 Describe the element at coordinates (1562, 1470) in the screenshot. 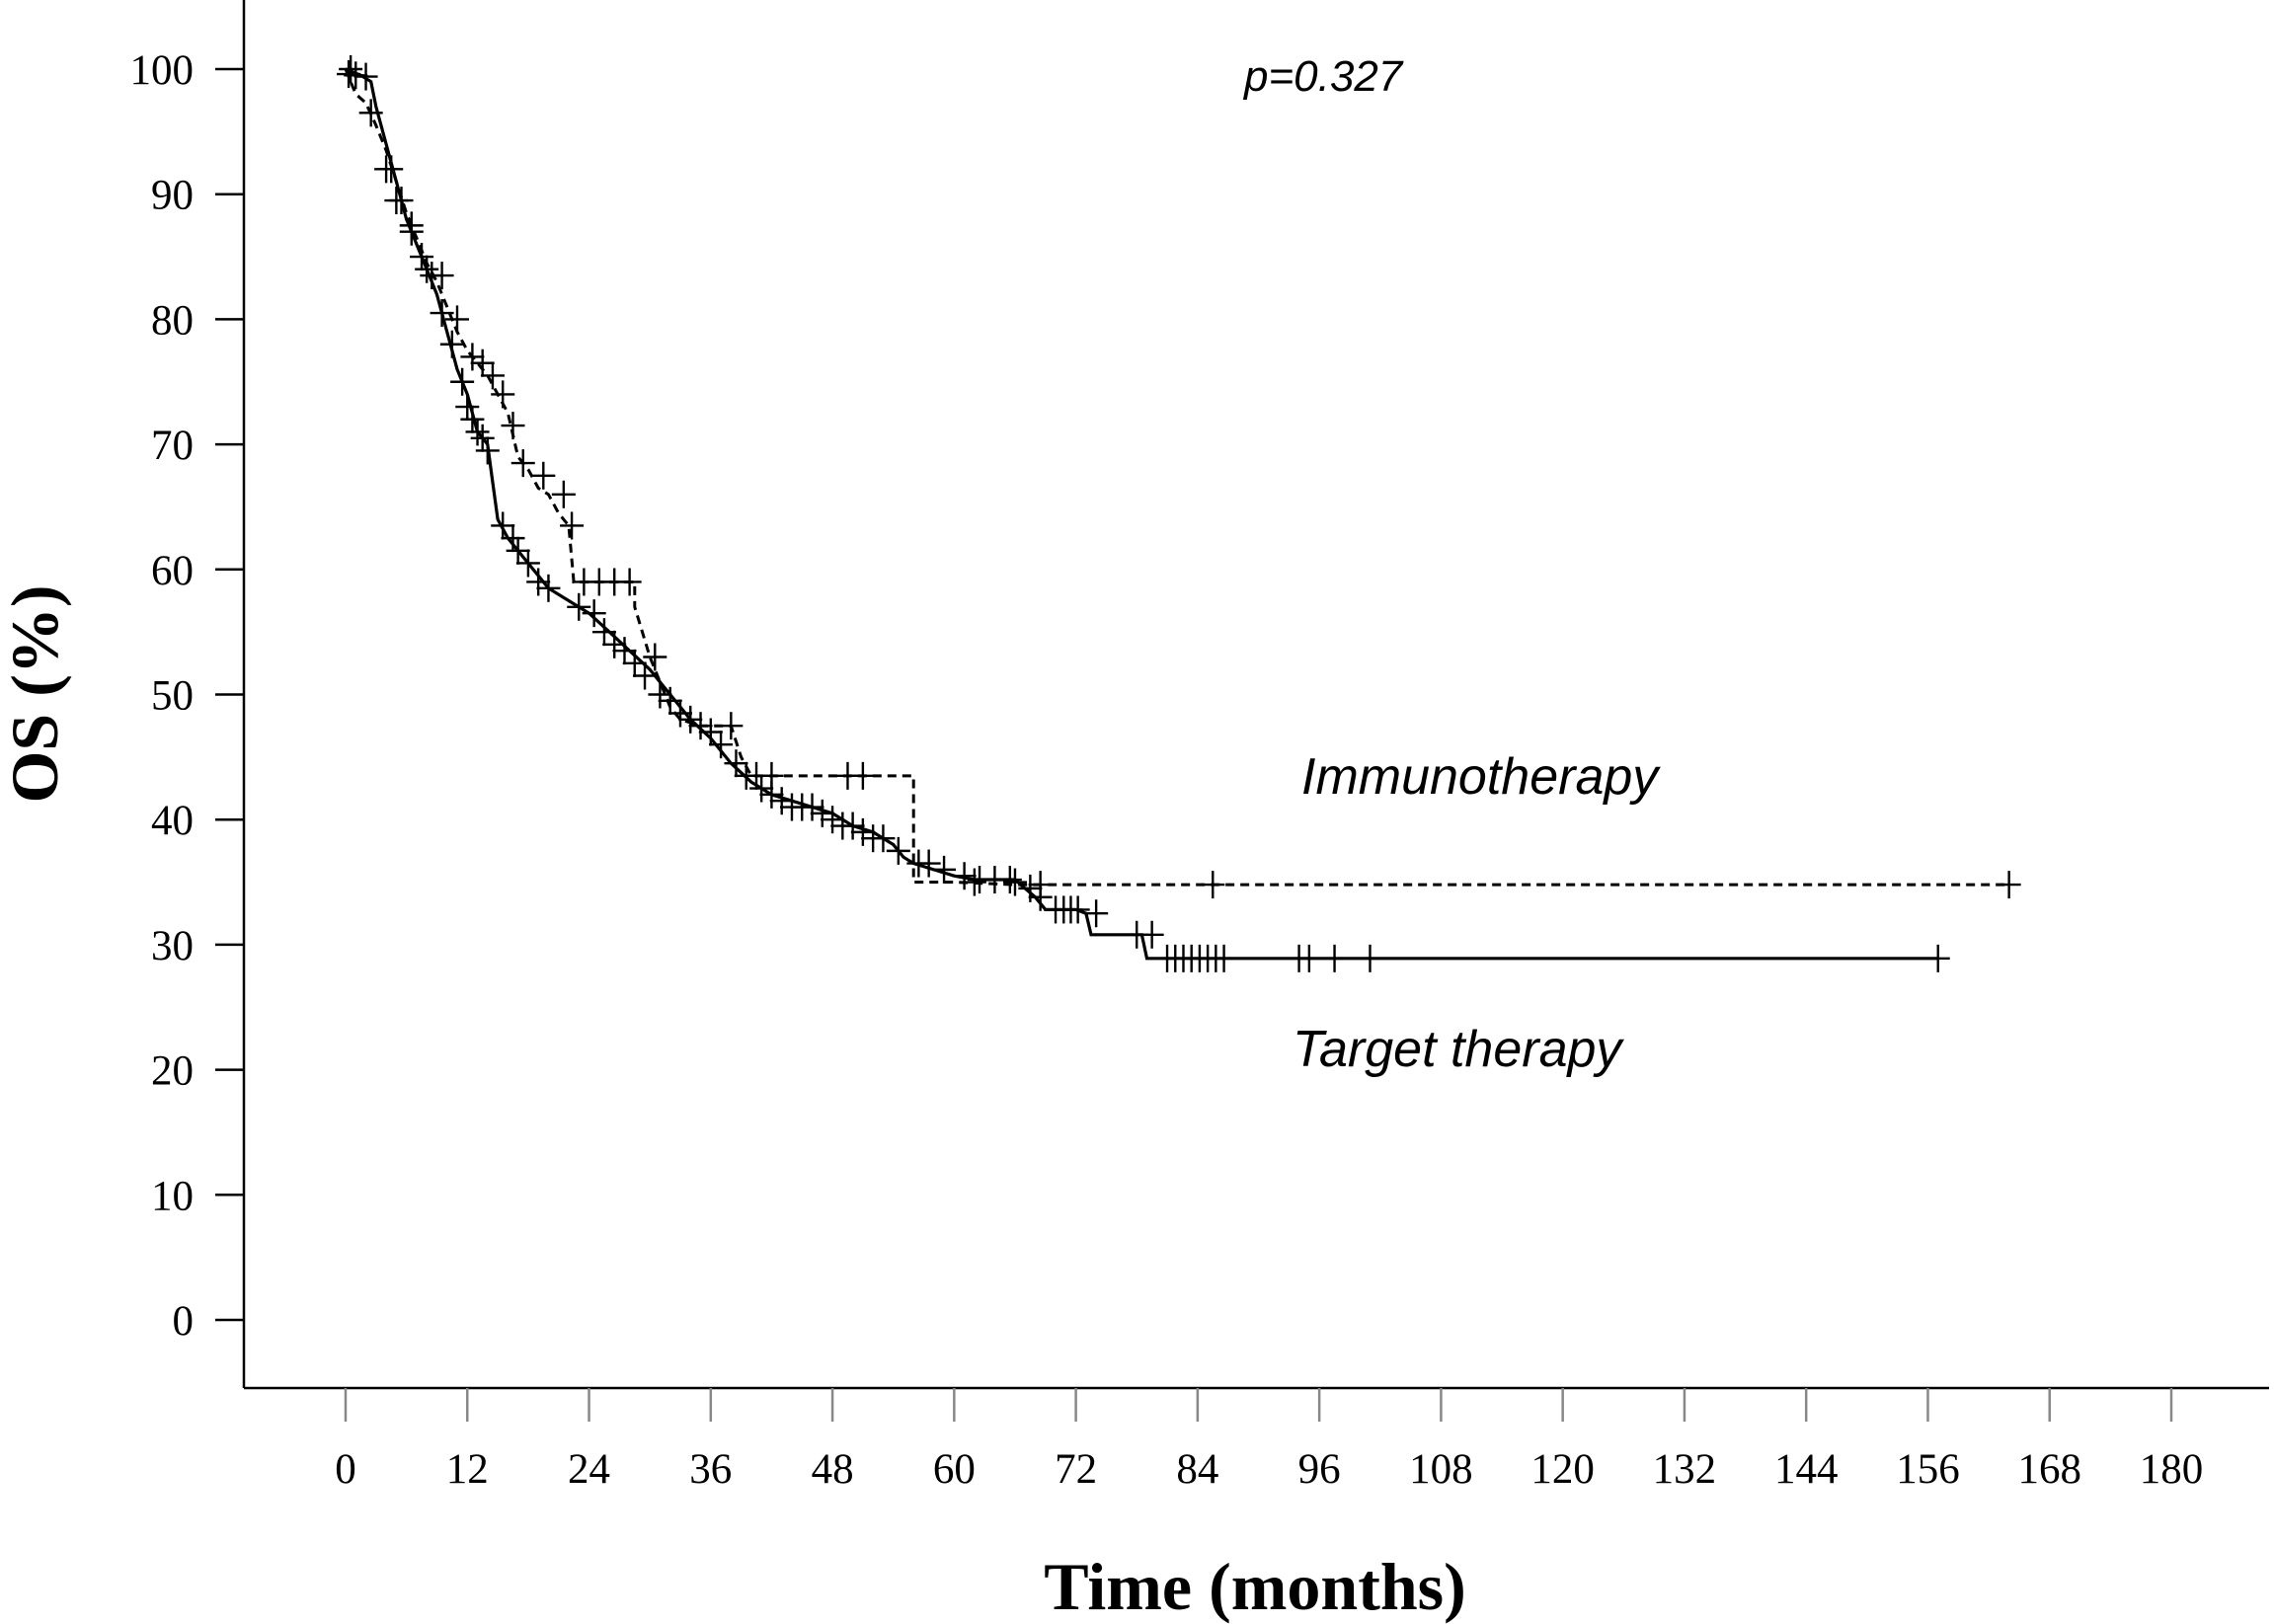

I see `x-tick-label: 120` at that location.